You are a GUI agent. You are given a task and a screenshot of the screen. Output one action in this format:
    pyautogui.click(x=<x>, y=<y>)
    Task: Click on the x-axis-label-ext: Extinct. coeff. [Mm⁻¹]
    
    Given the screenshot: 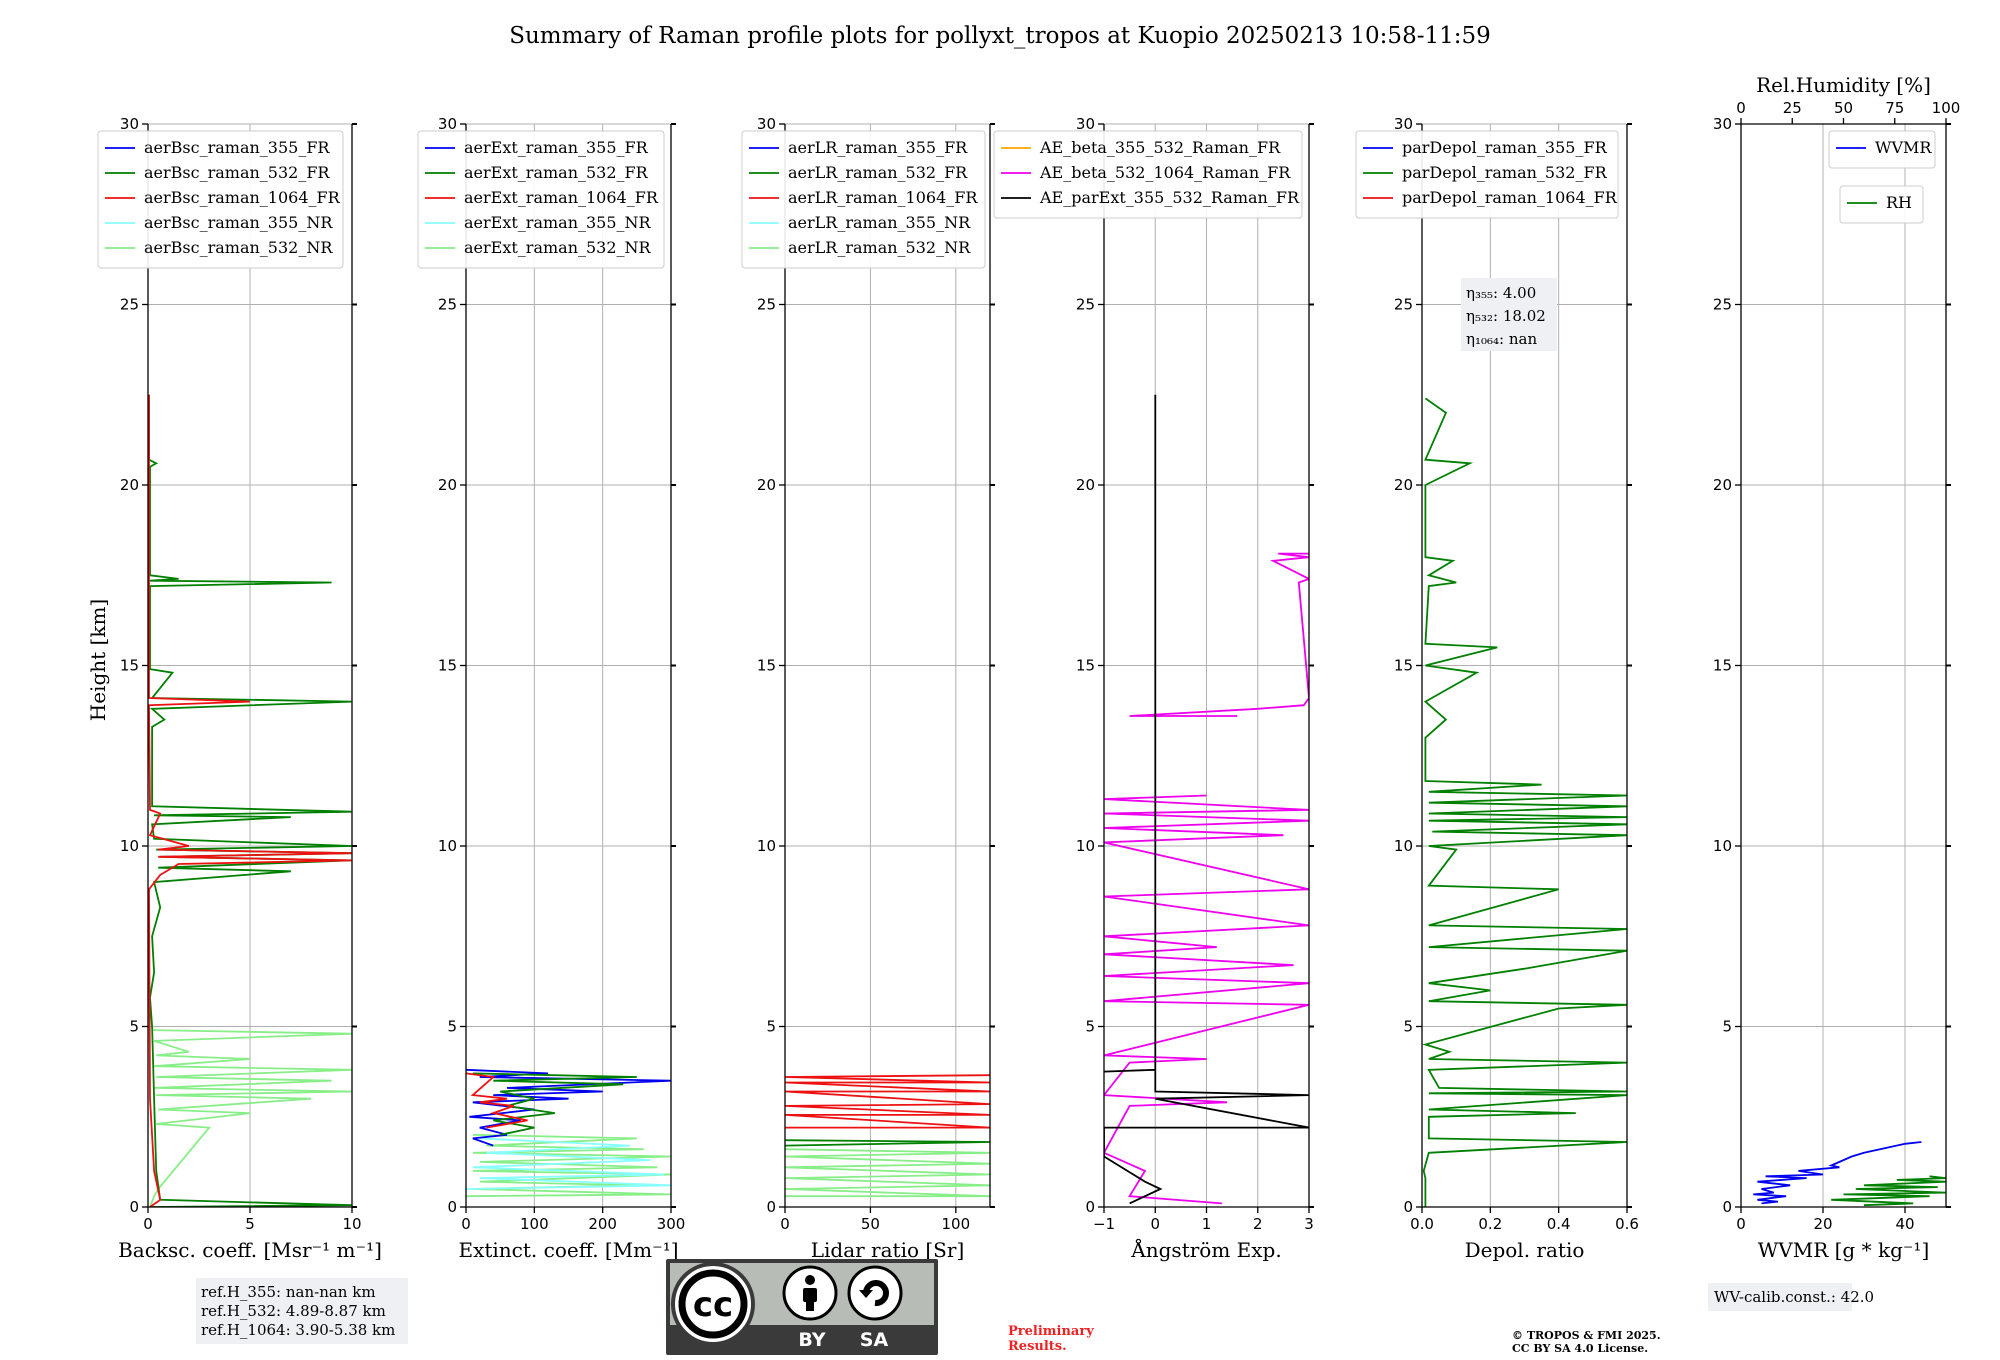 What is the action you would take?
    pyautogui.click(x=568, y=1250)
    